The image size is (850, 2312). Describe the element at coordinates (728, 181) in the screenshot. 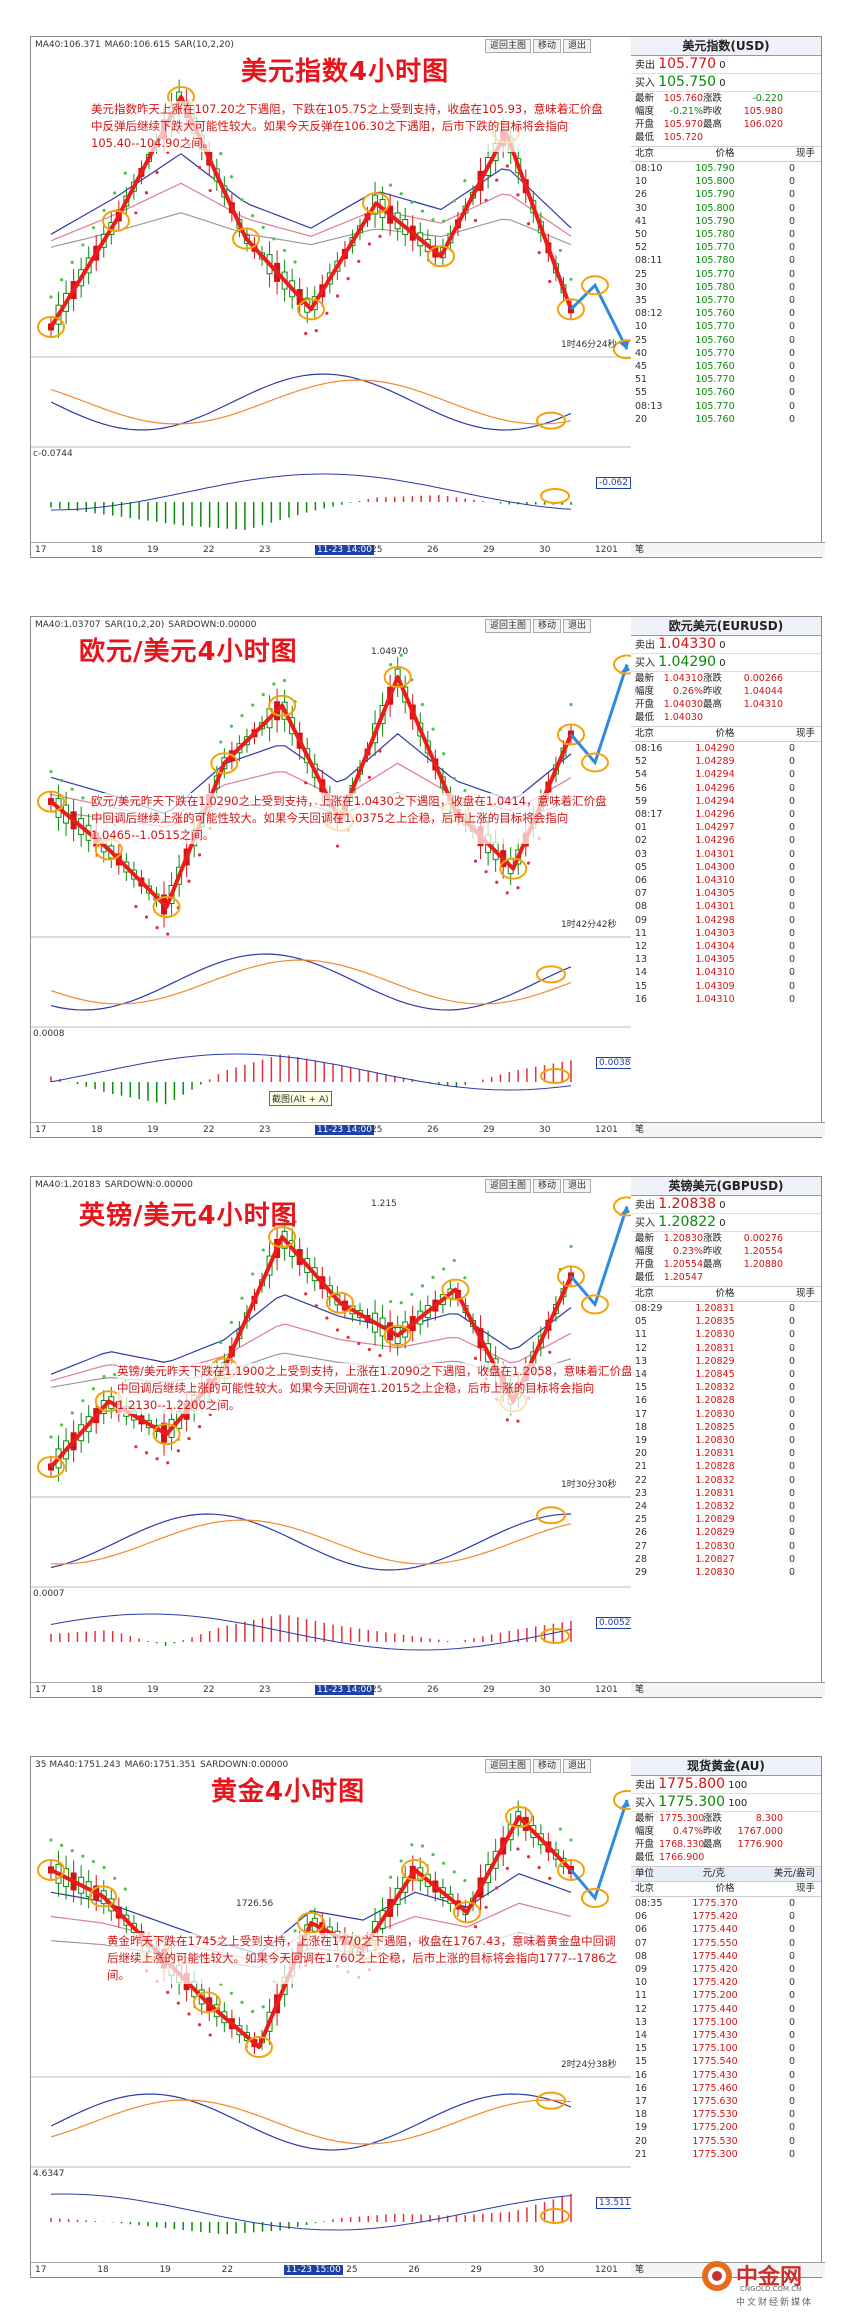

I see `tick-row: 10 105.800 0` at that location.